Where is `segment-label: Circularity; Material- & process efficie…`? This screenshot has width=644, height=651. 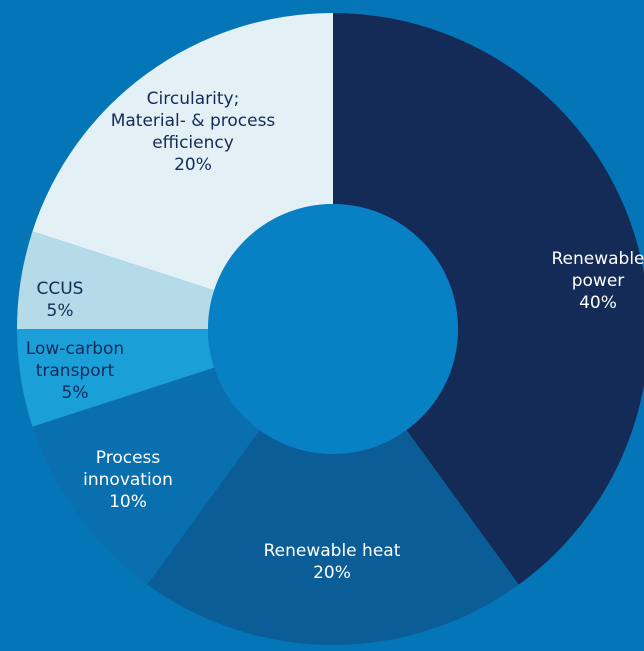
segment-label: Circularity; Material- & process efficie… is located at coordinates (193, 132).